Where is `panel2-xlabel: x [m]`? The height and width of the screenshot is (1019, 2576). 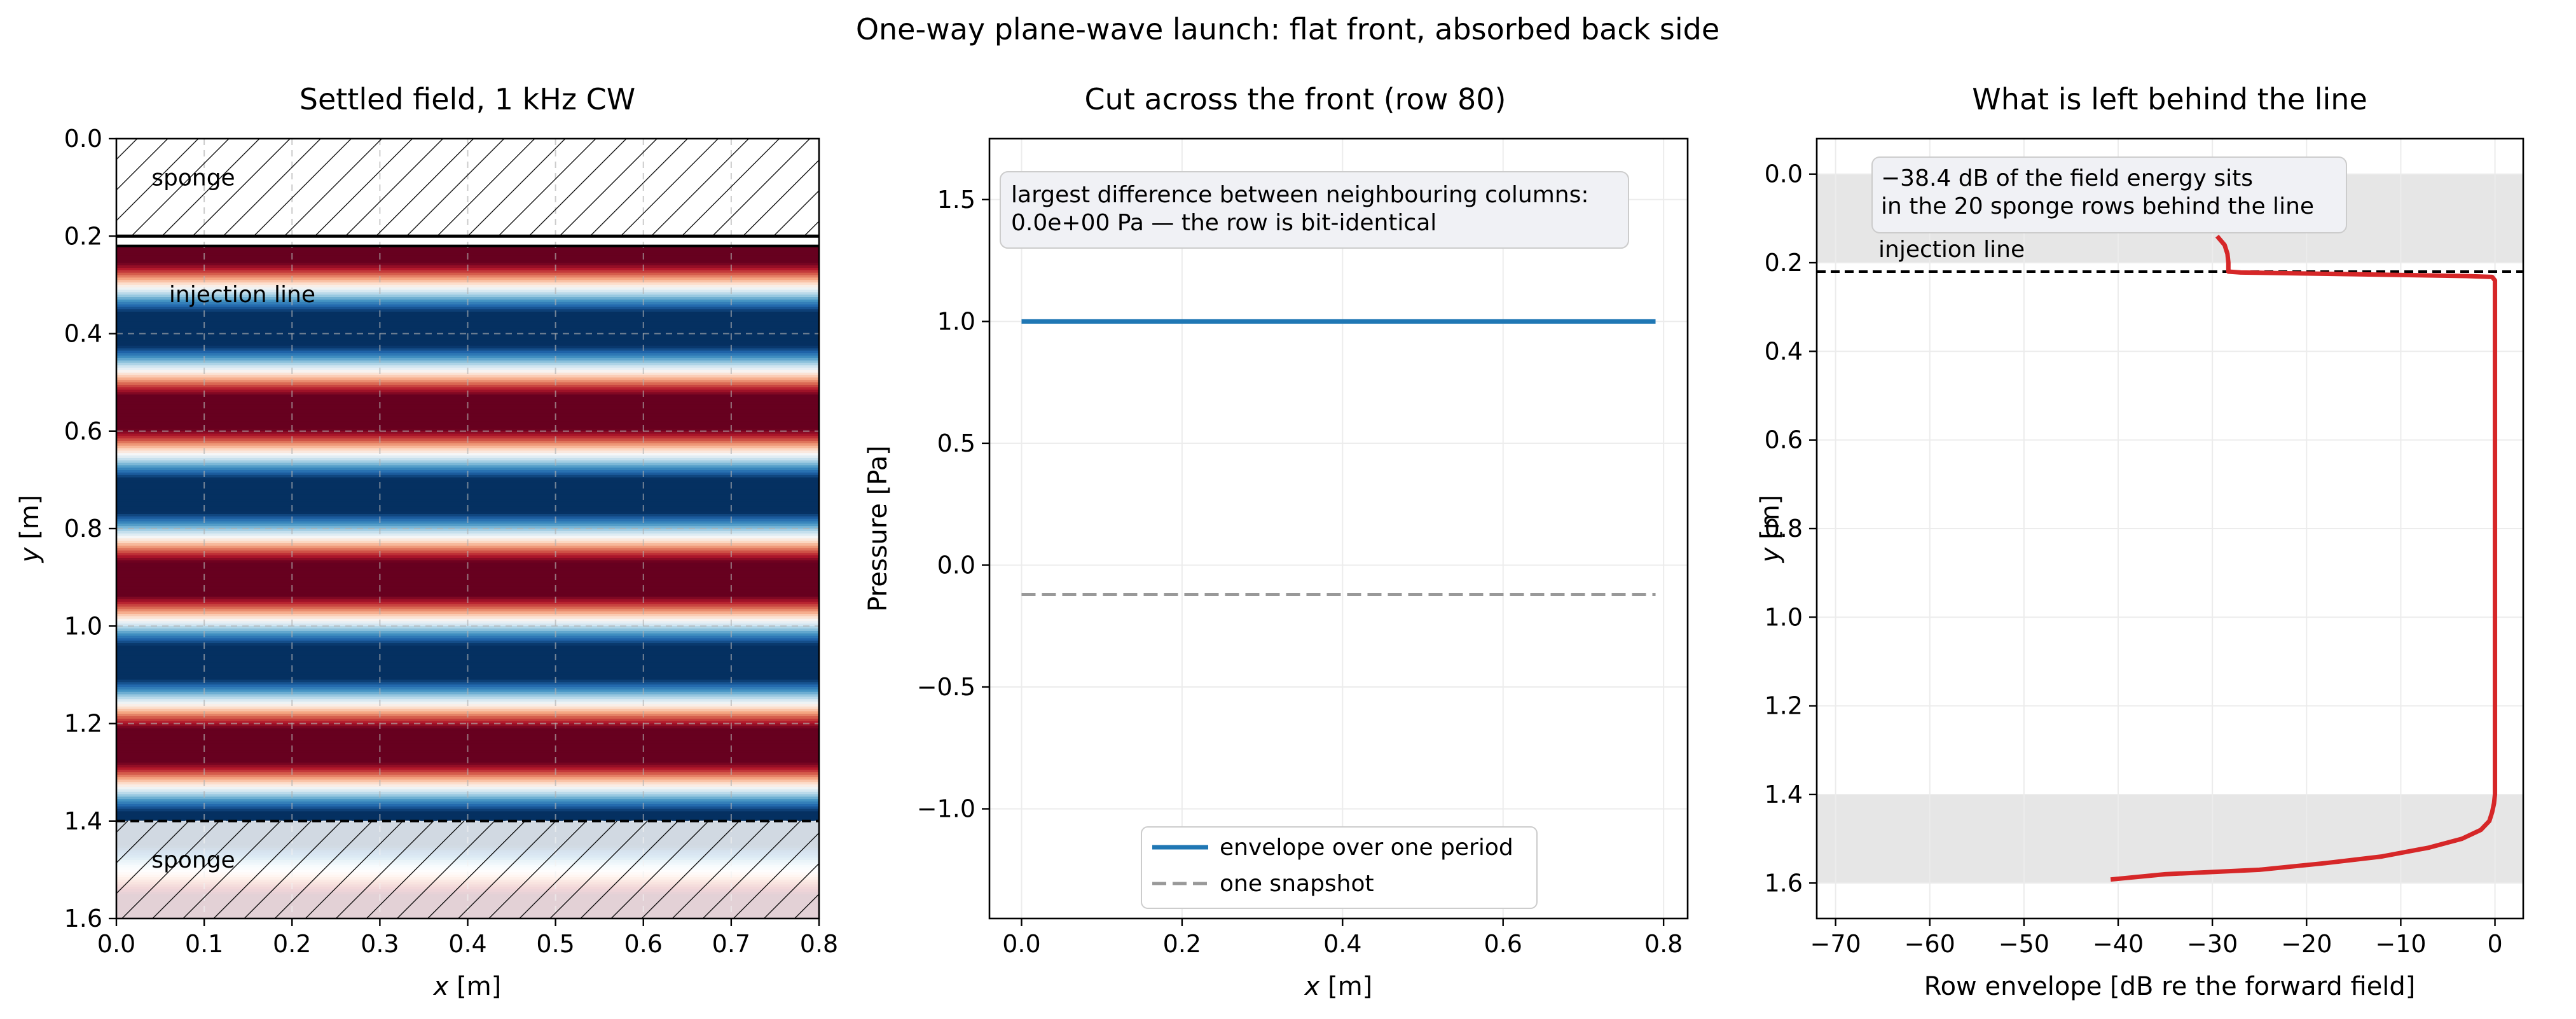 panel2-xlabel: x [m] is located at coordinates (1339, 987).